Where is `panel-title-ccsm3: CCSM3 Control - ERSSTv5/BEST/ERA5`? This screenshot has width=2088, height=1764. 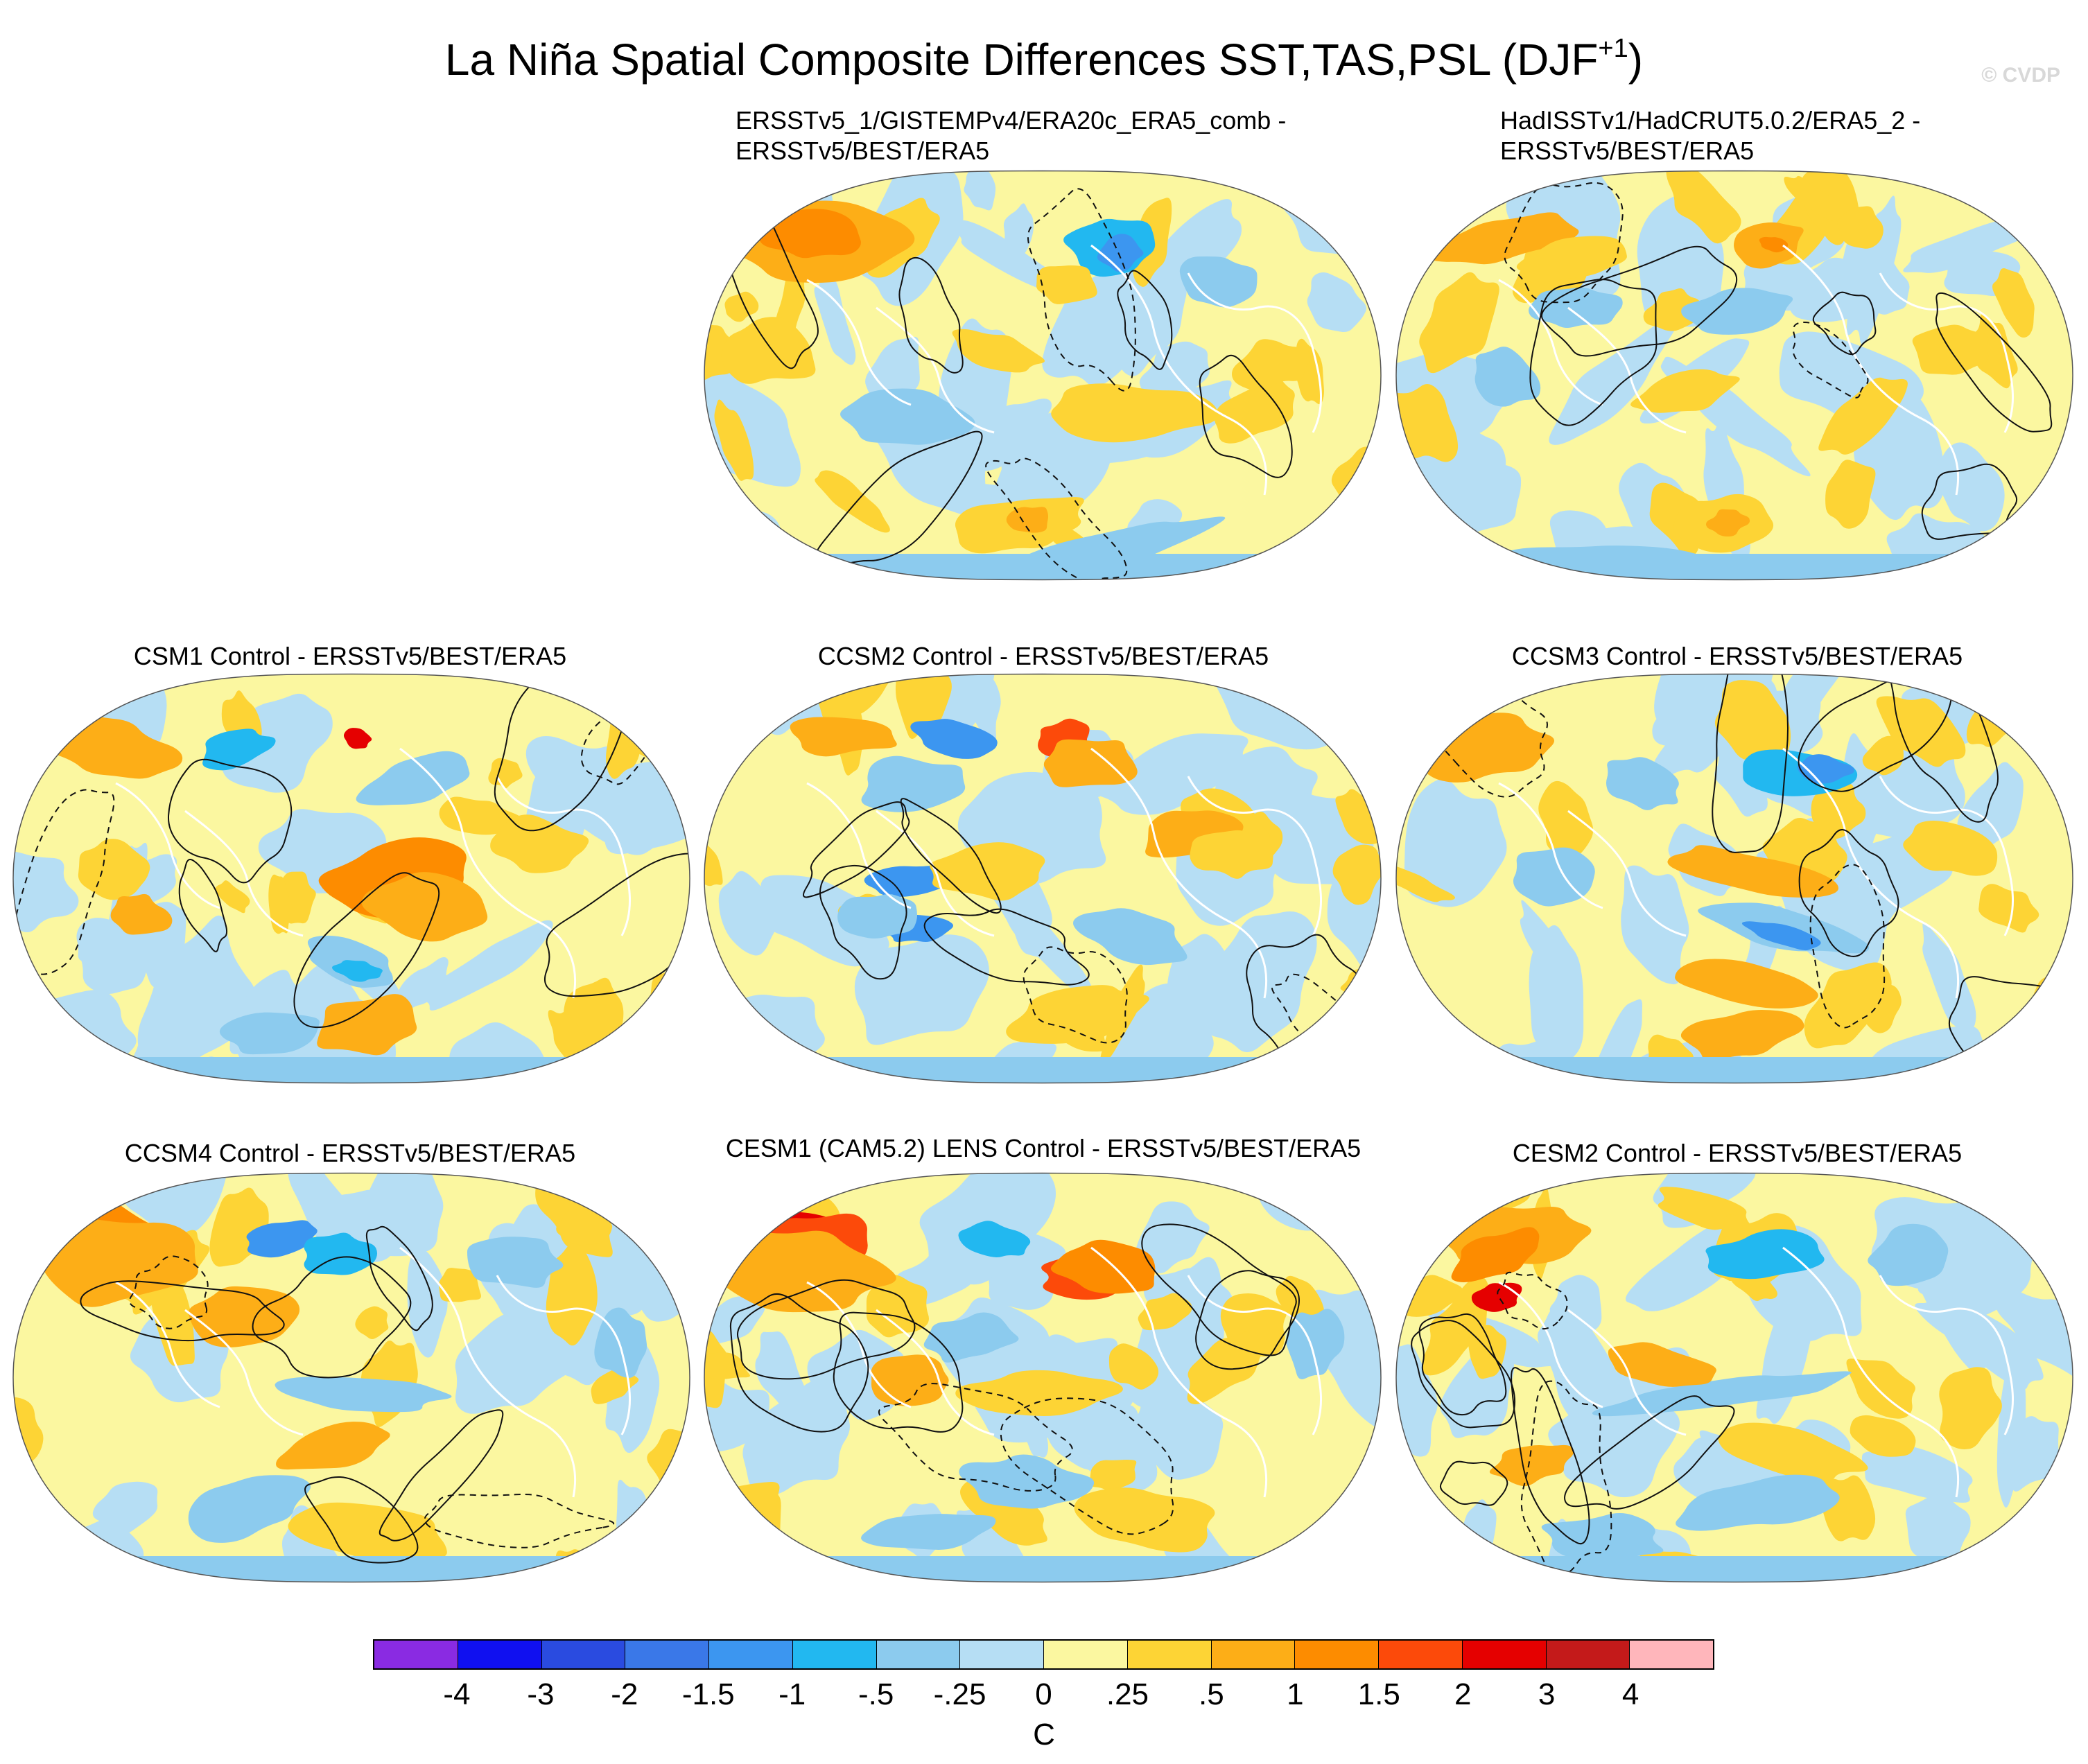
panel-title-ccsm3: CCSM3 Control - ERSSTv5/BEST/ERA5 is located at coordinates (1737, 656).